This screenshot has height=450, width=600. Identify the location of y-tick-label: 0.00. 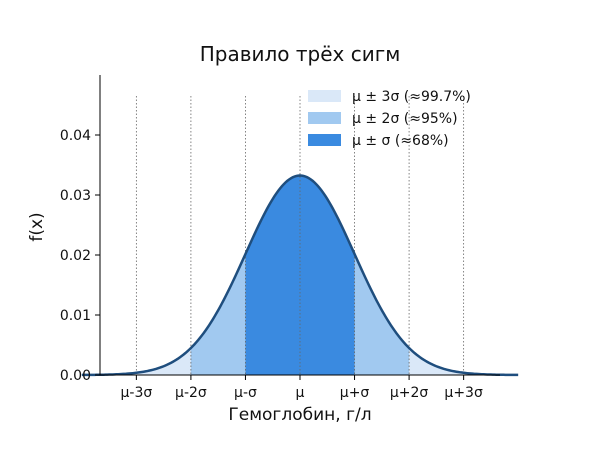
(75, 376).